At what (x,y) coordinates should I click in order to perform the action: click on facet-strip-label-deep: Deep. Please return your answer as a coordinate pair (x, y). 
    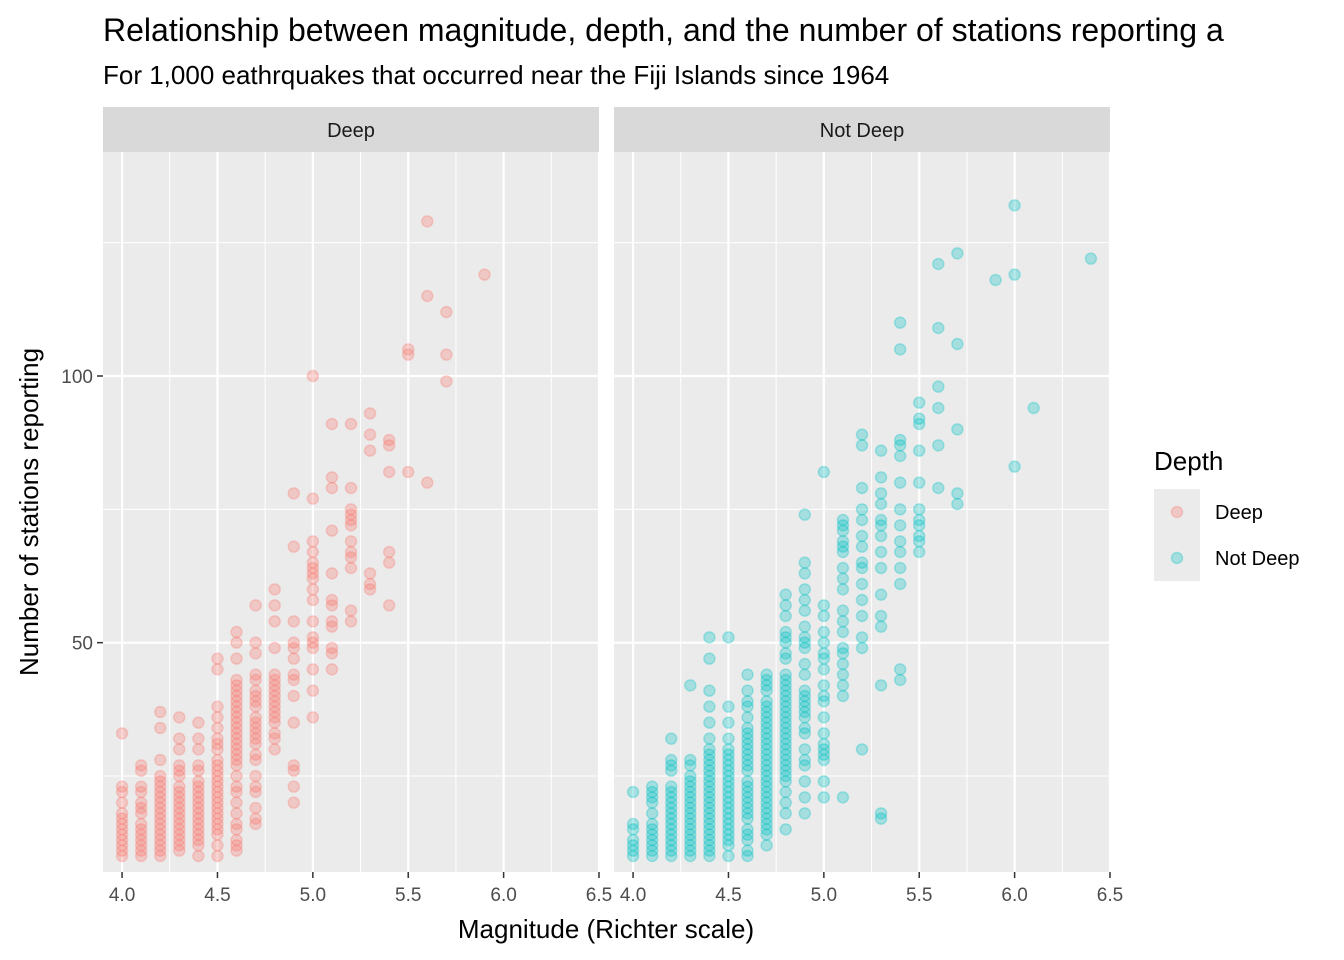
    Looking at the image, I should click on (351, 131).